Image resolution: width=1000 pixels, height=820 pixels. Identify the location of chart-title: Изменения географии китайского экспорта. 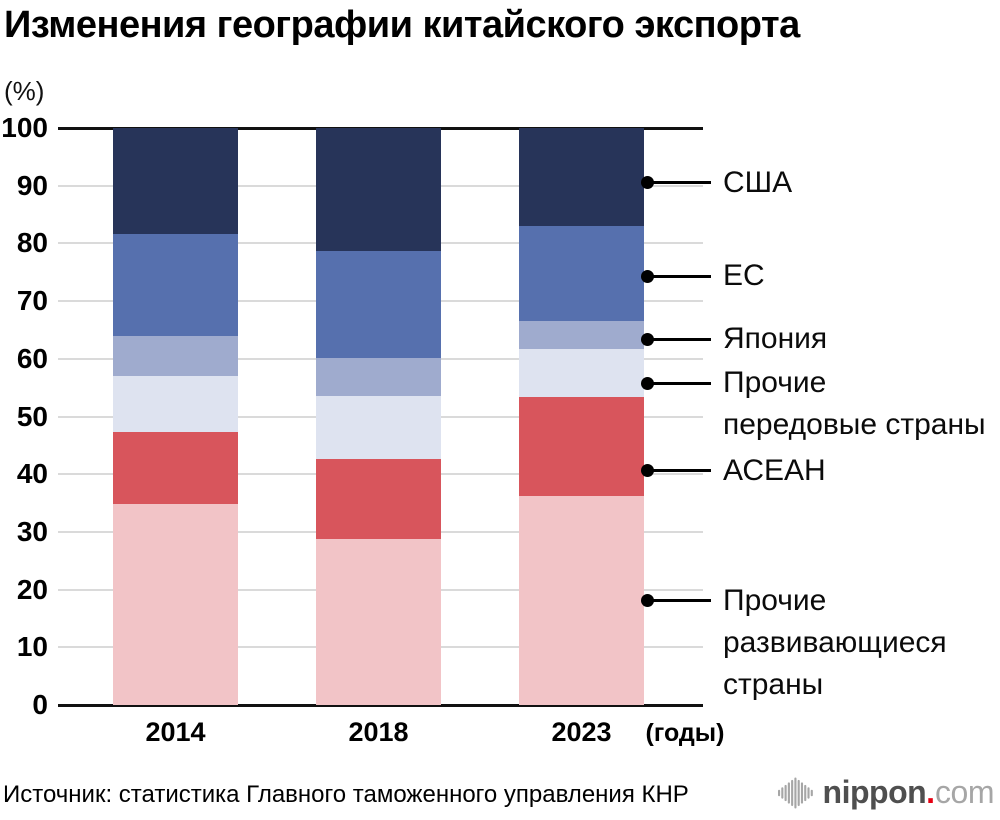
(402, 25).